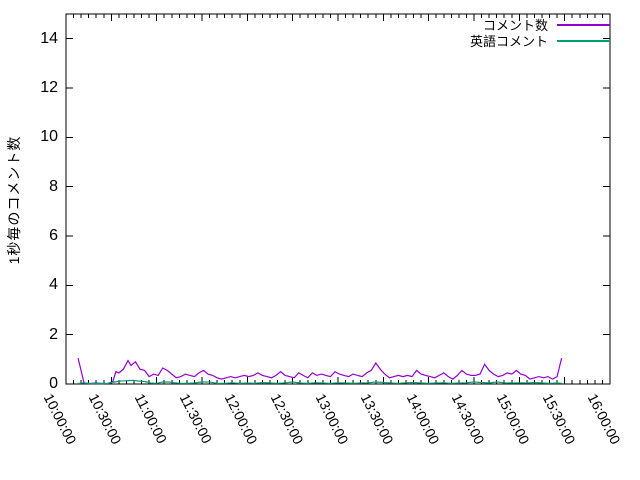  Describe the element at coordinates (53, 285) in the screenshot. I see `y-tick-label: 4` at that location.